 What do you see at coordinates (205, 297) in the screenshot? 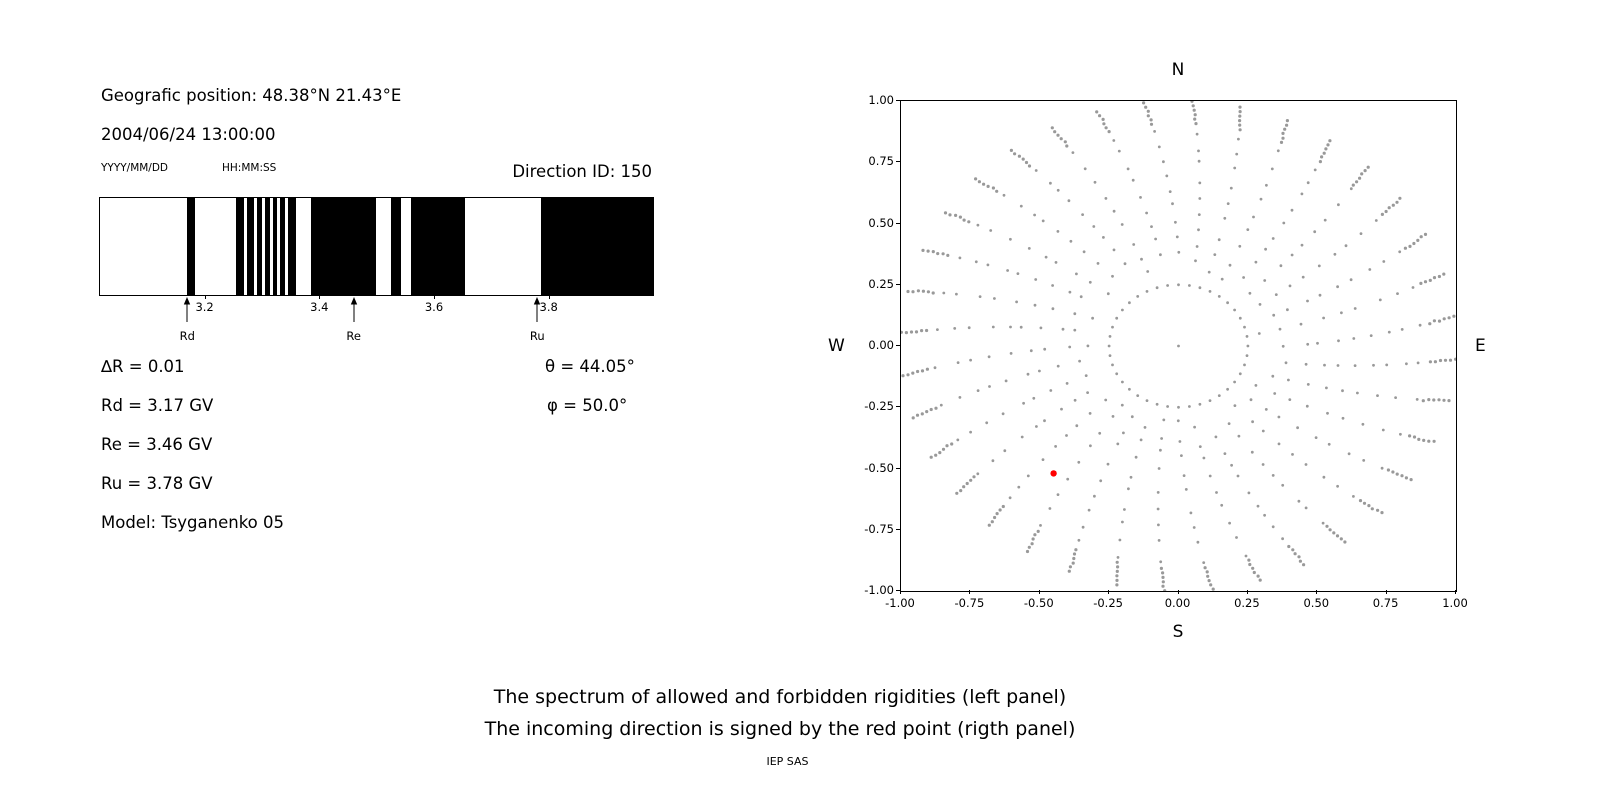
I see `spectrum-tick` at bounding box center [205, 297].